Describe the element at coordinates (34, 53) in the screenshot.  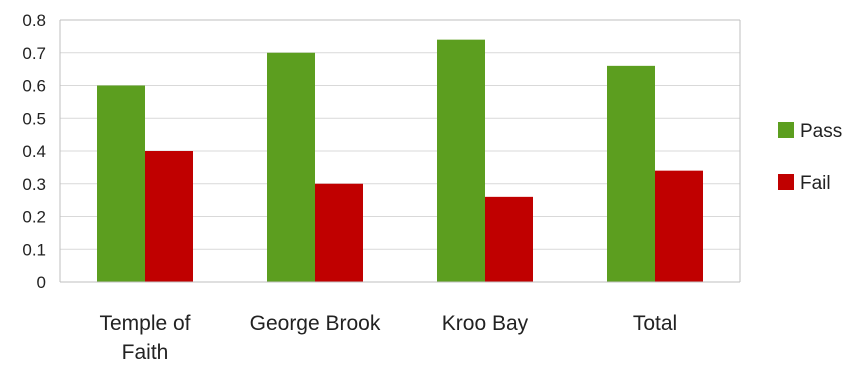
I see `y-tick-label: 0.7` at that location.